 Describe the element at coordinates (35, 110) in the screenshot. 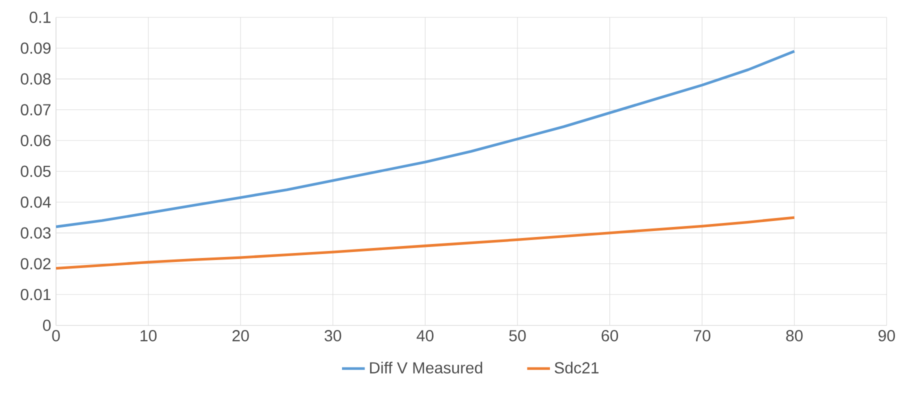

I see `y-tick-label: 0.07` at that location.